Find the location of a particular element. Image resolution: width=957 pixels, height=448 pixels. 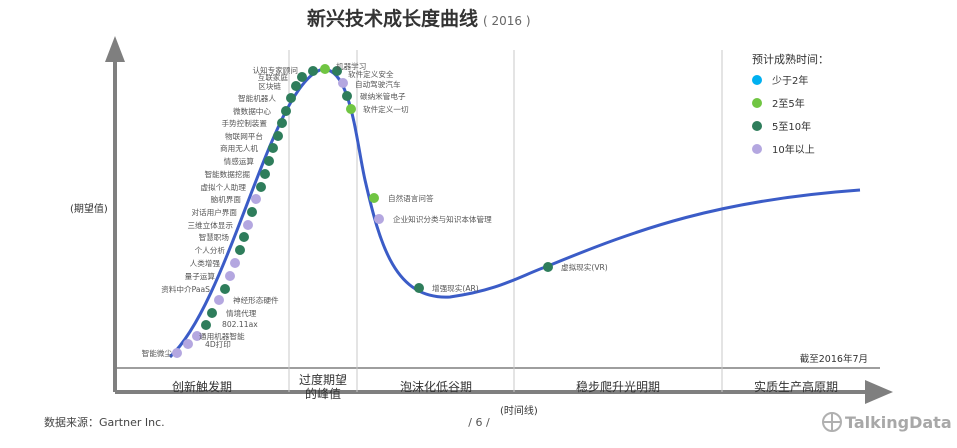

talkingdata-logo: TalkingData is located at coordinates (887, 422).